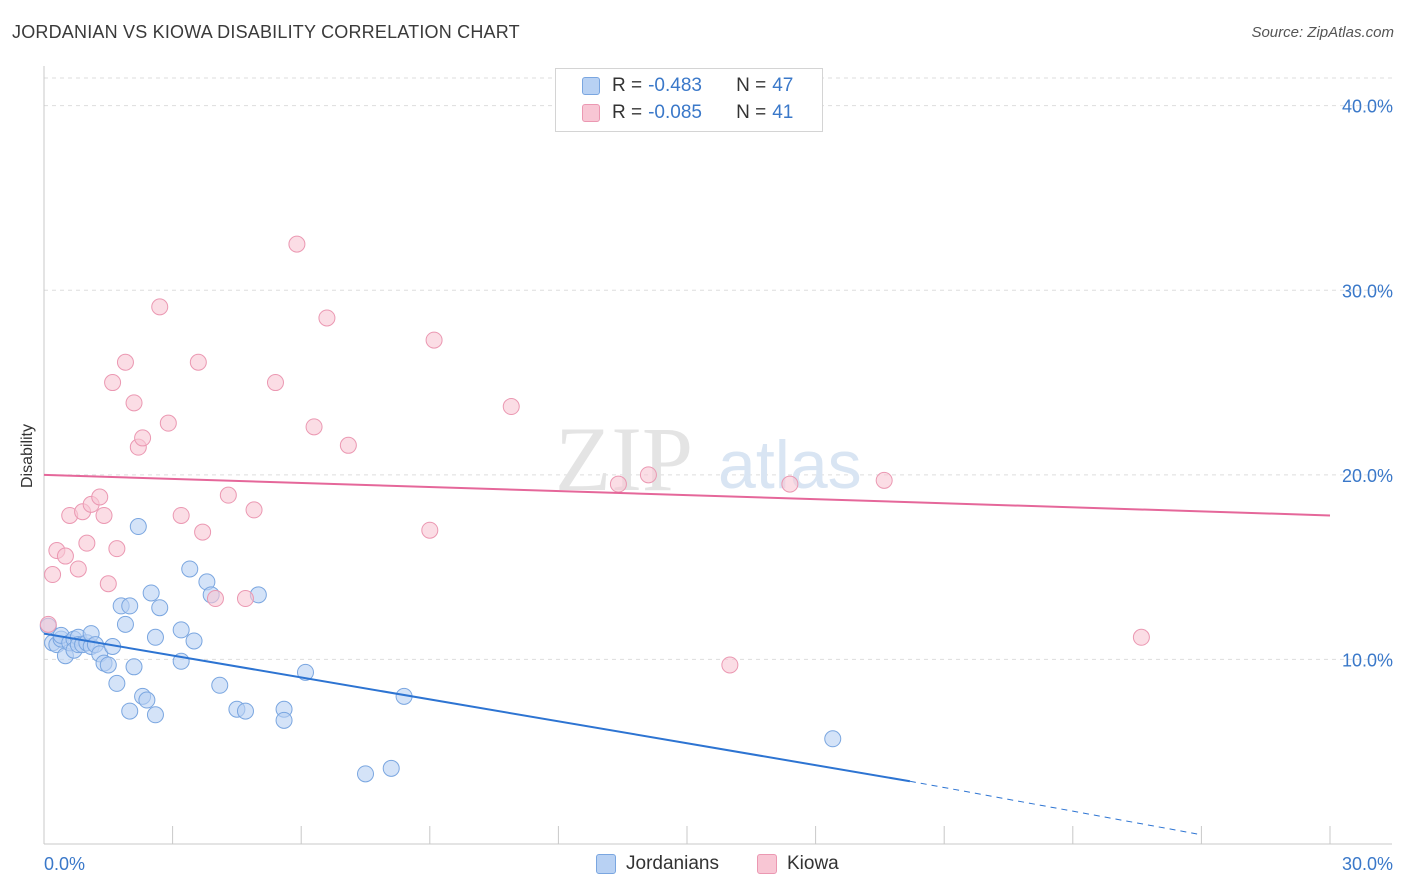  What do you see at coordinates (783, 112) in the screenshot?
I see `legend-n-value: 41` at bounding box center [783, 112].